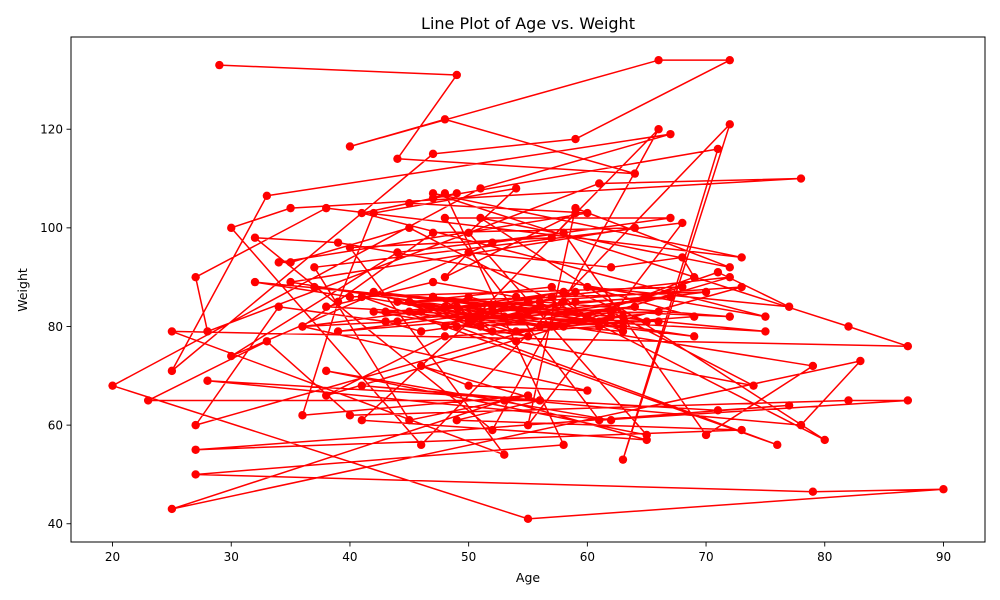 Image resolution: width=1000 pixels, height=600 pixels. I want to click on x-tick-label: 50, so click(468, 557).